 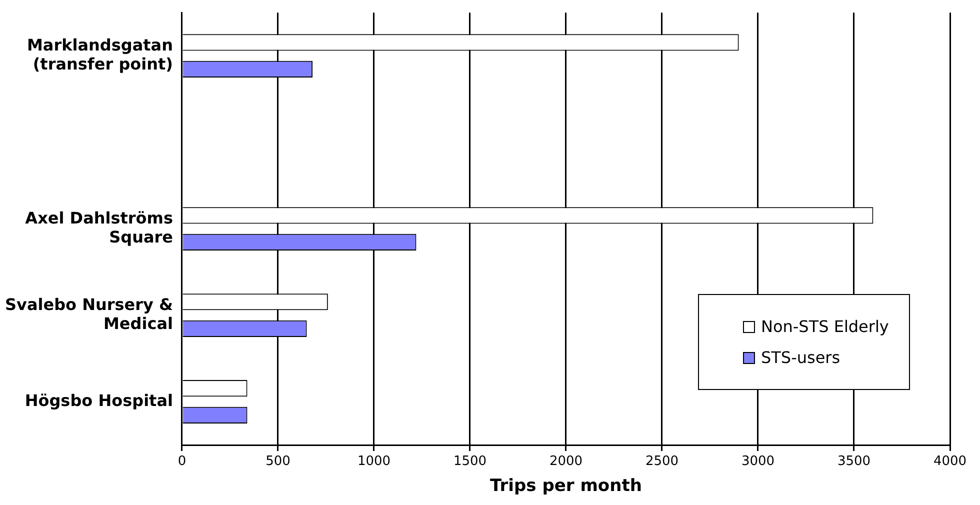 I want to click on legend-box: Non-STS Elderly STS-users, so click(x=804, y=342).